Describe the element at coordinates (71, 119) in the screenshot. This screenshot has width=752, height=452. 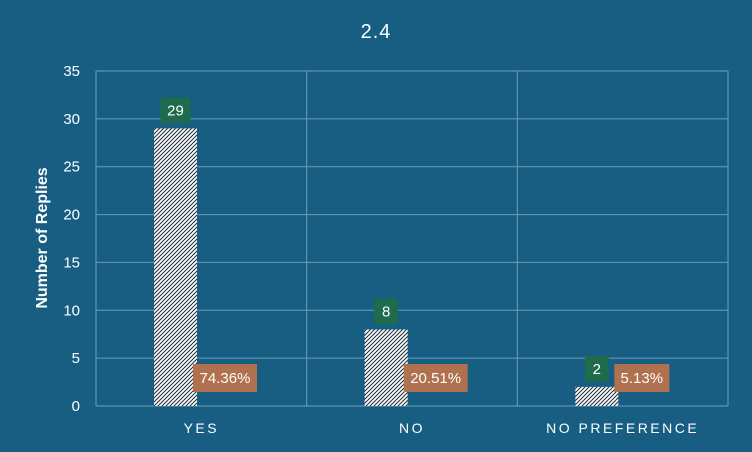
I see `y-tick-label: 30` at that location.